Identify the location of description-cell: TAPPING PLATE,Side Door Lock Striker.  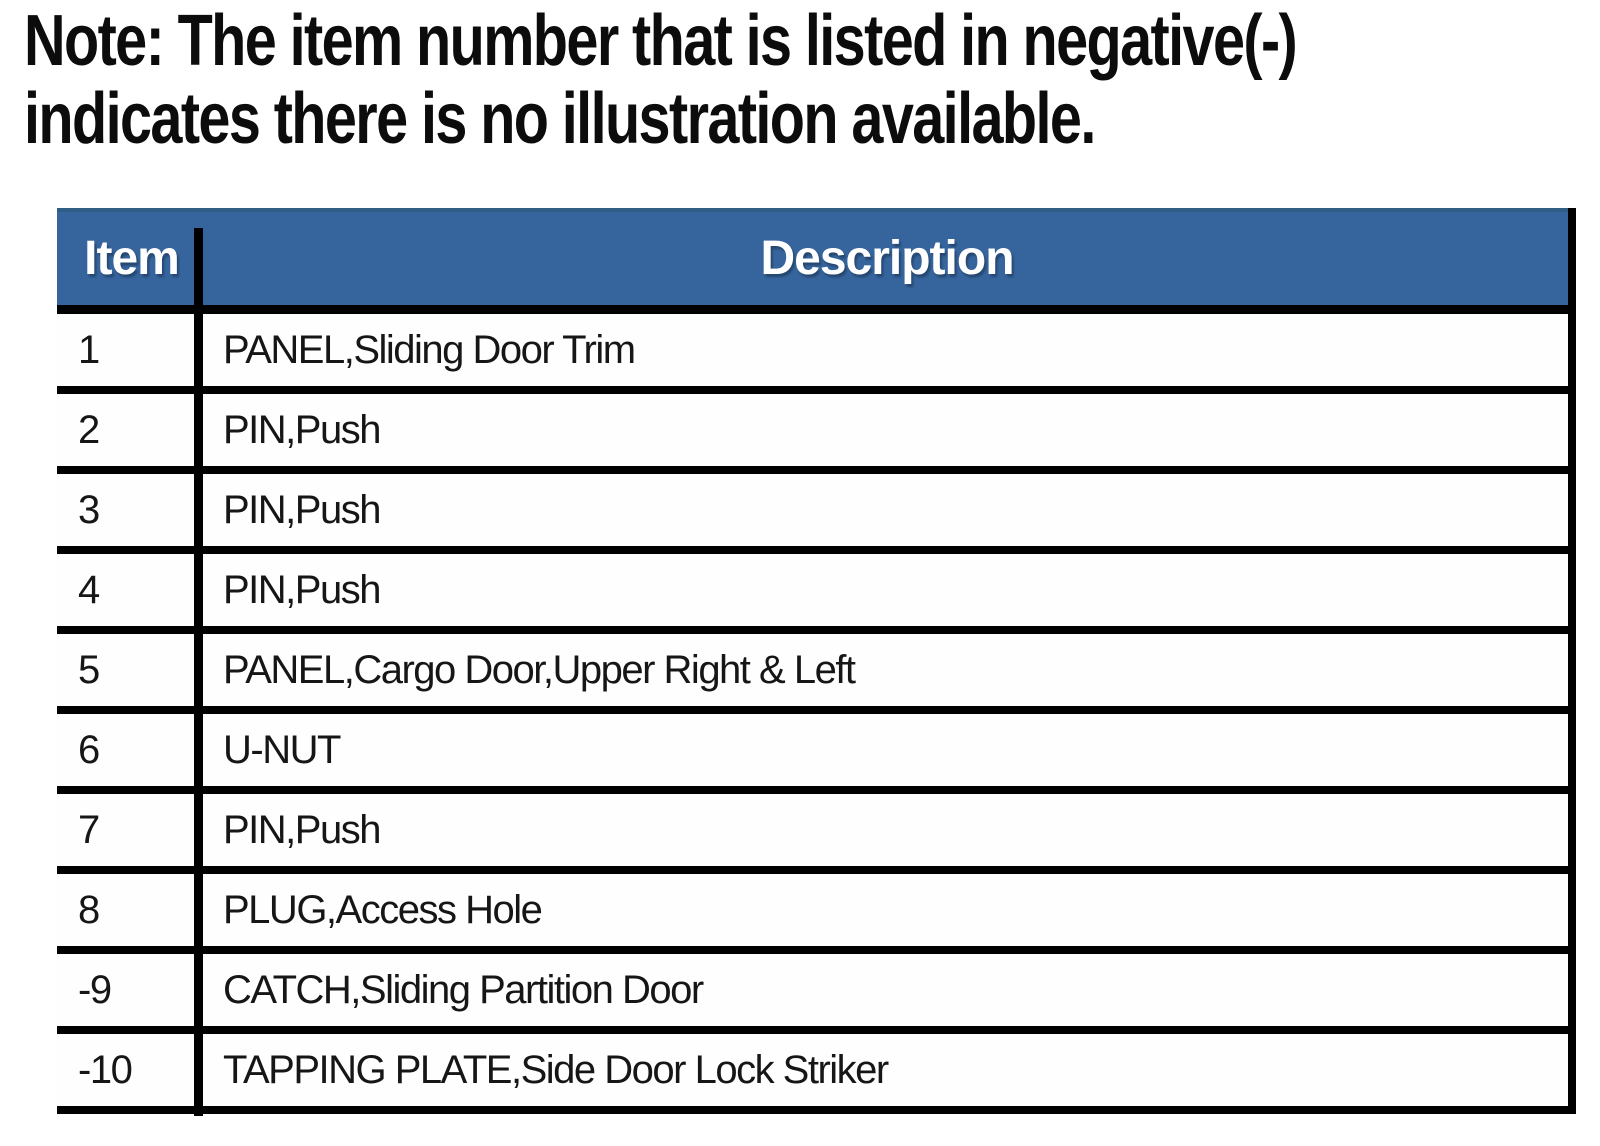
(556, 1069).